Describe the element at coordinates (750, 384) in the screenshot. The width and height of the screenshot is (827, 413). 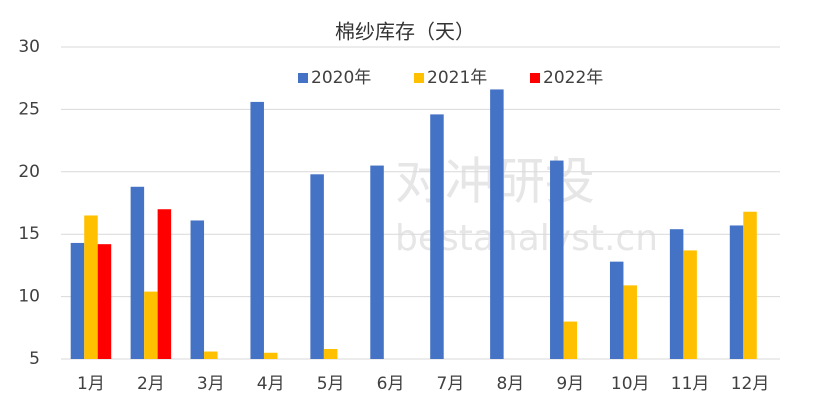
I see `x-tick-label: 12月` at that location.